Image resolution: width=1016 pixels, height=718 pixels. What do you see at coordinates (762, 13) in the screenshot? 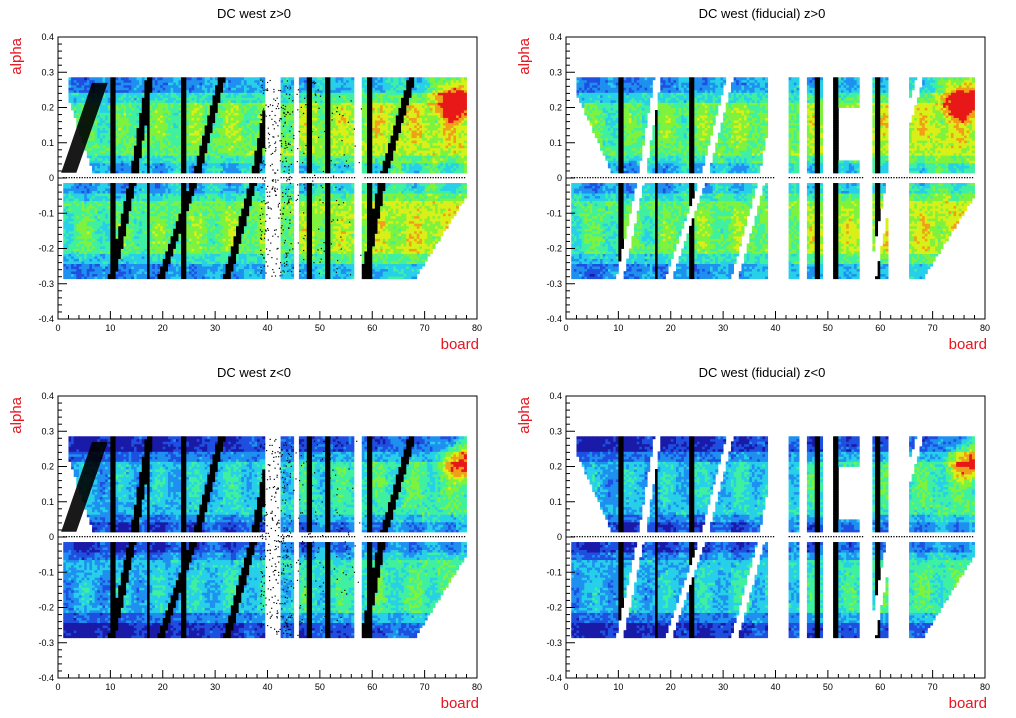
I see `chart-title: DC west (fiducial) z>0` at bounding box center [762, 13].